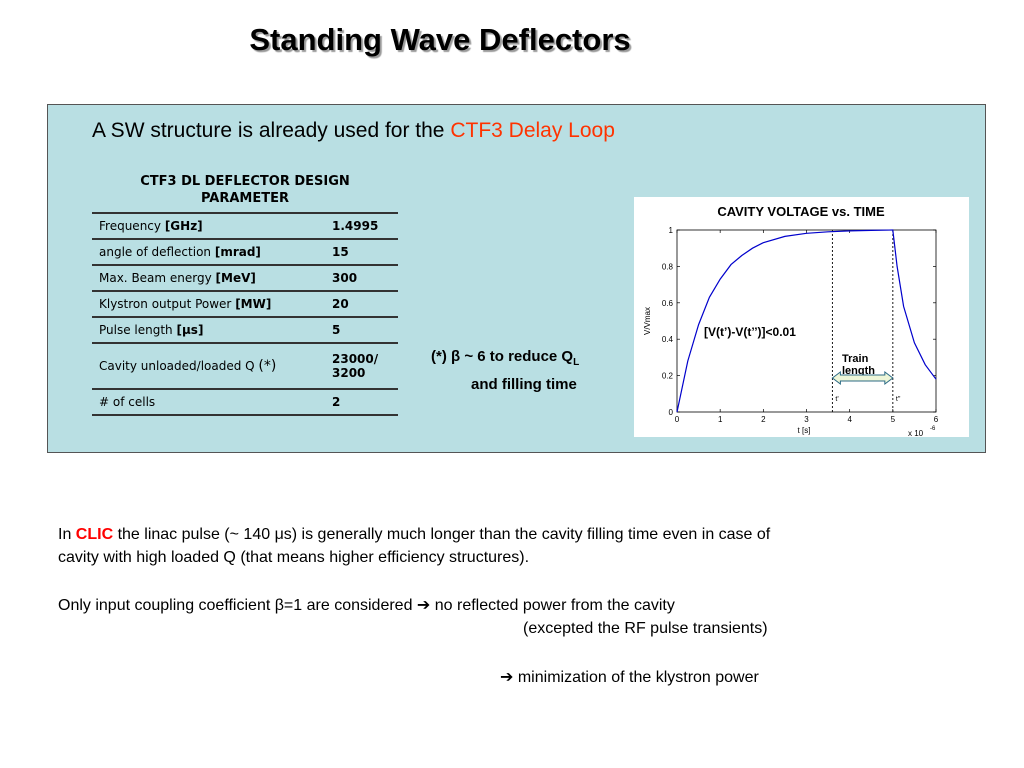 The height and width of the screenshot is (768, 1024). What do you see at coordinates (245, 181) in the screenshot?
I see `table-header-line1: CTF3 DL DEFLECTOR DESIGN` at bounding box center [245, 181].